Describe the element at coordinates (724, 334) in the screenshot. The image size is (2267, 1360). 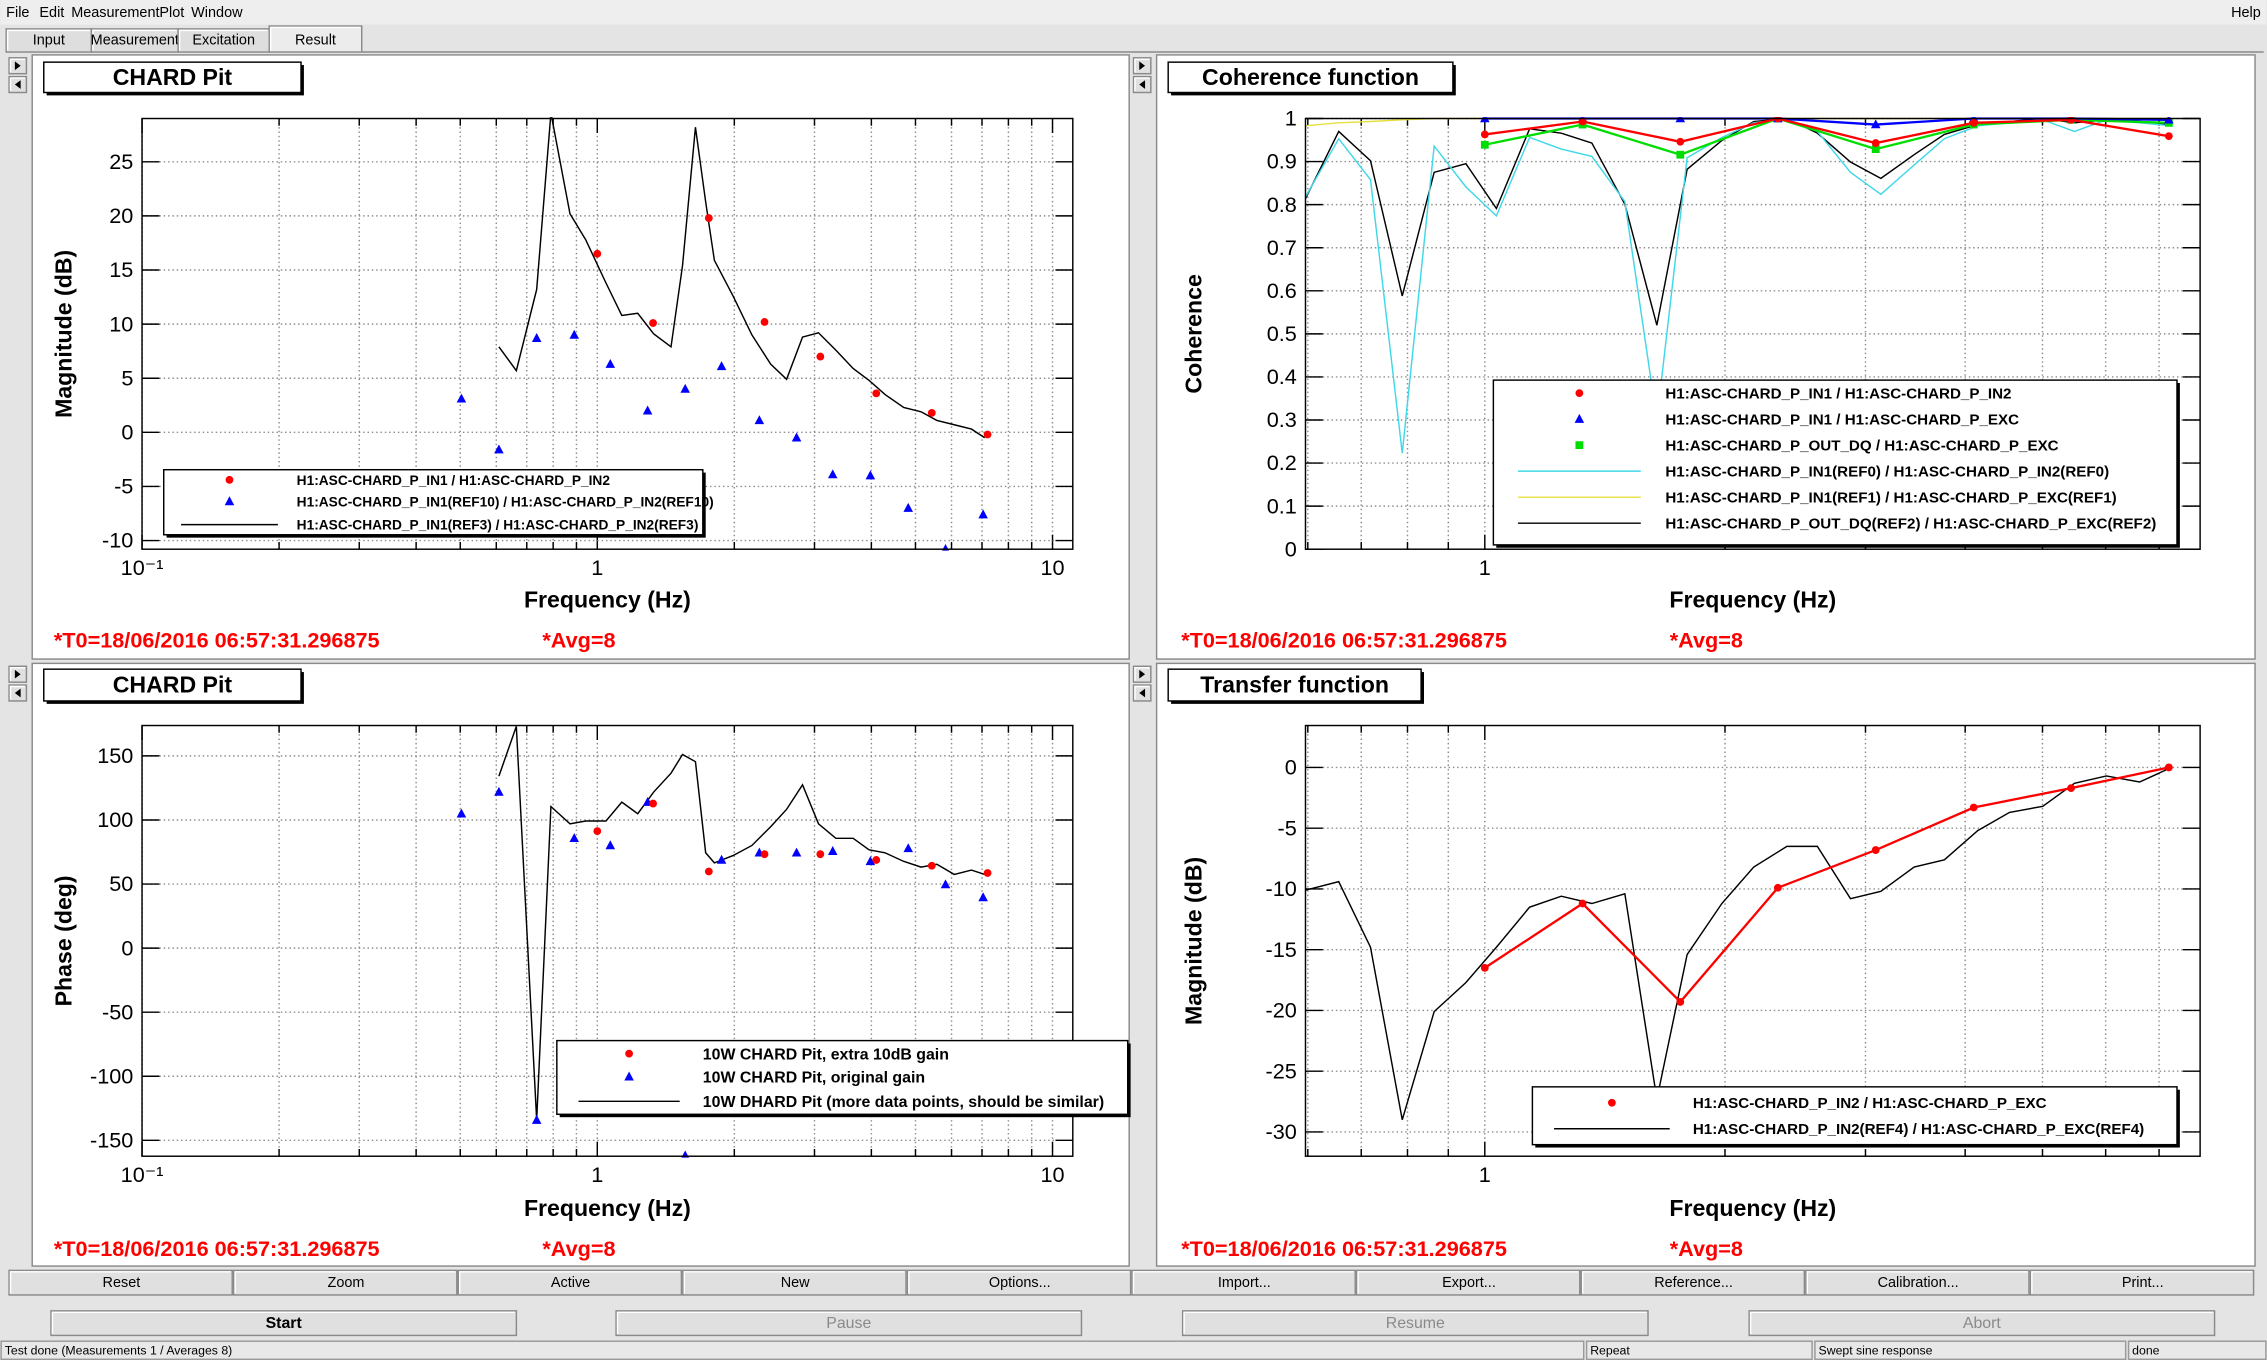
I see `series-layer` at that location.